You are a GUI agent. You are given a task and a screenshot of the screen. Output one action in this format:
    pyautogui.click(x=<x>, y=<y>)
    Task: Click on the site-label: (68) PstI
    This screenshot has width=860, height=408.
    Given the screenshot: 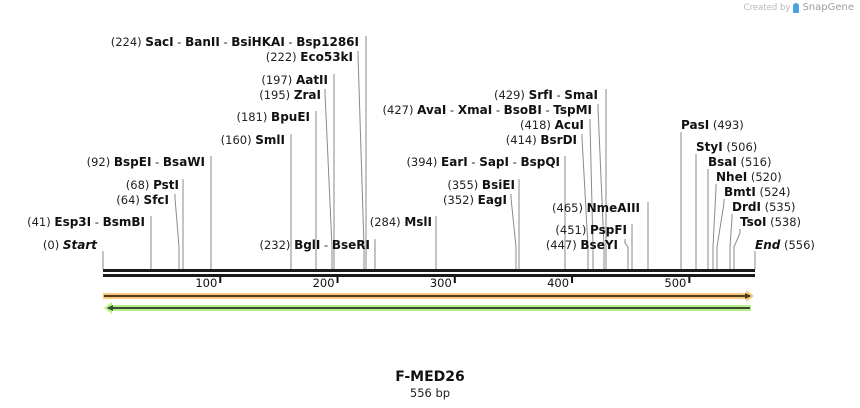 What is the action you would take?
    pyautogui.click(x=152, y=185)
    